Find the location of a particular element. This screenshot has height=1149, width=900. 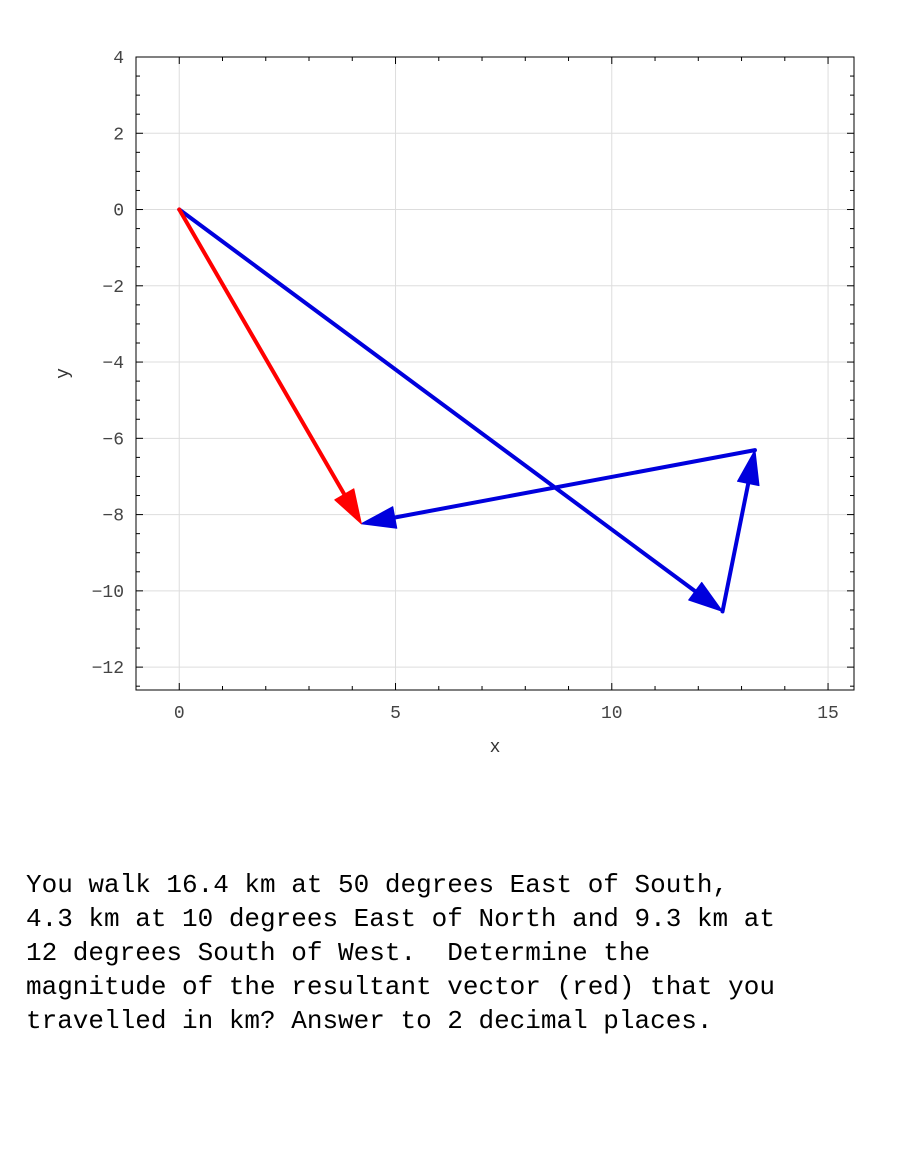

x-tick-label: 5 is located at coordinates (395, 714).